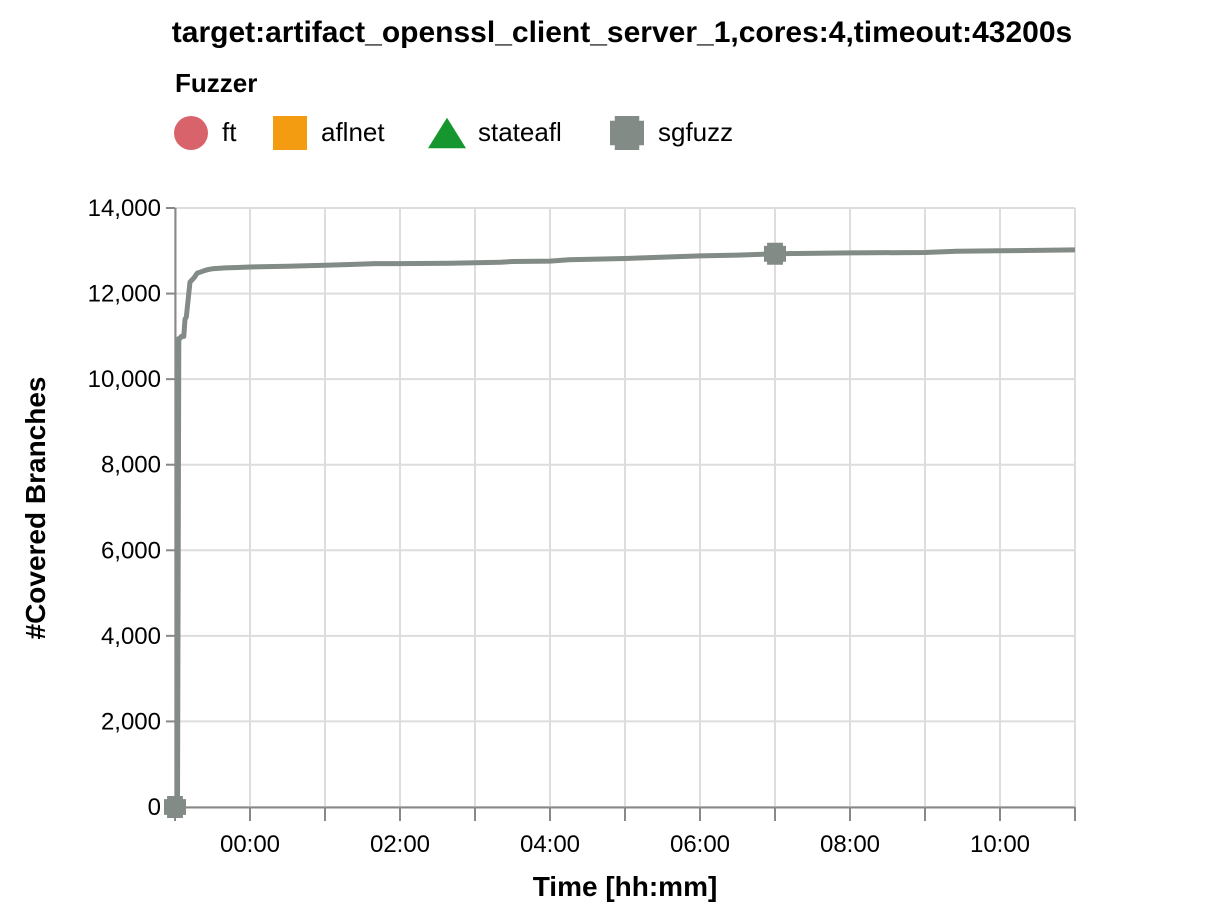 This screenshot has height=918, width=1227. I want to click on x-axis-title: Time [hh:mm], so click(625, 886).